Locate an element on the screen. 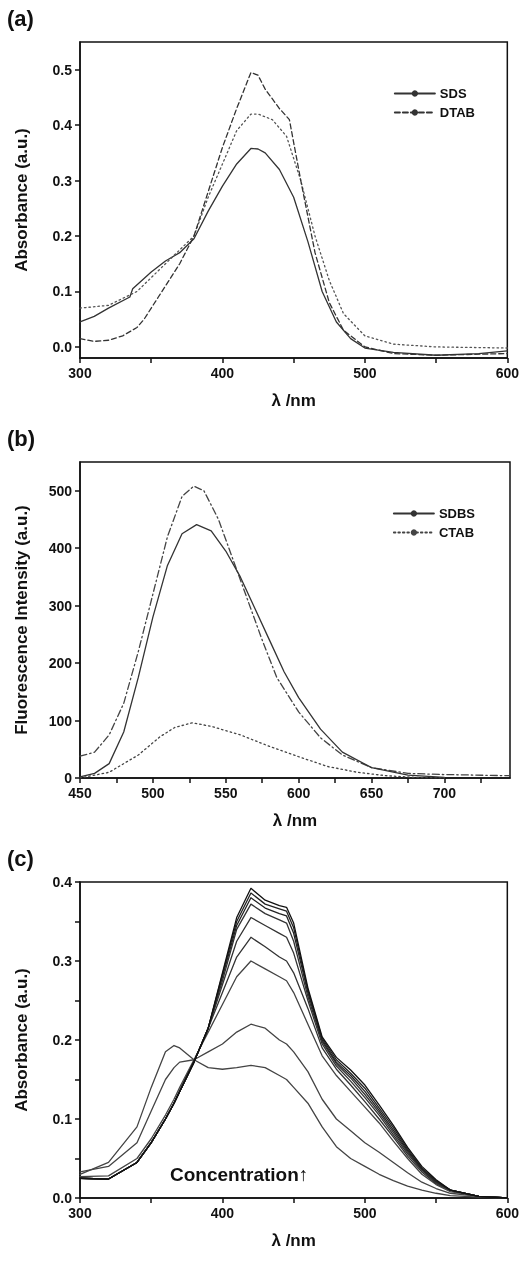  chart-title: (a) is located at coordinates (20, 18).